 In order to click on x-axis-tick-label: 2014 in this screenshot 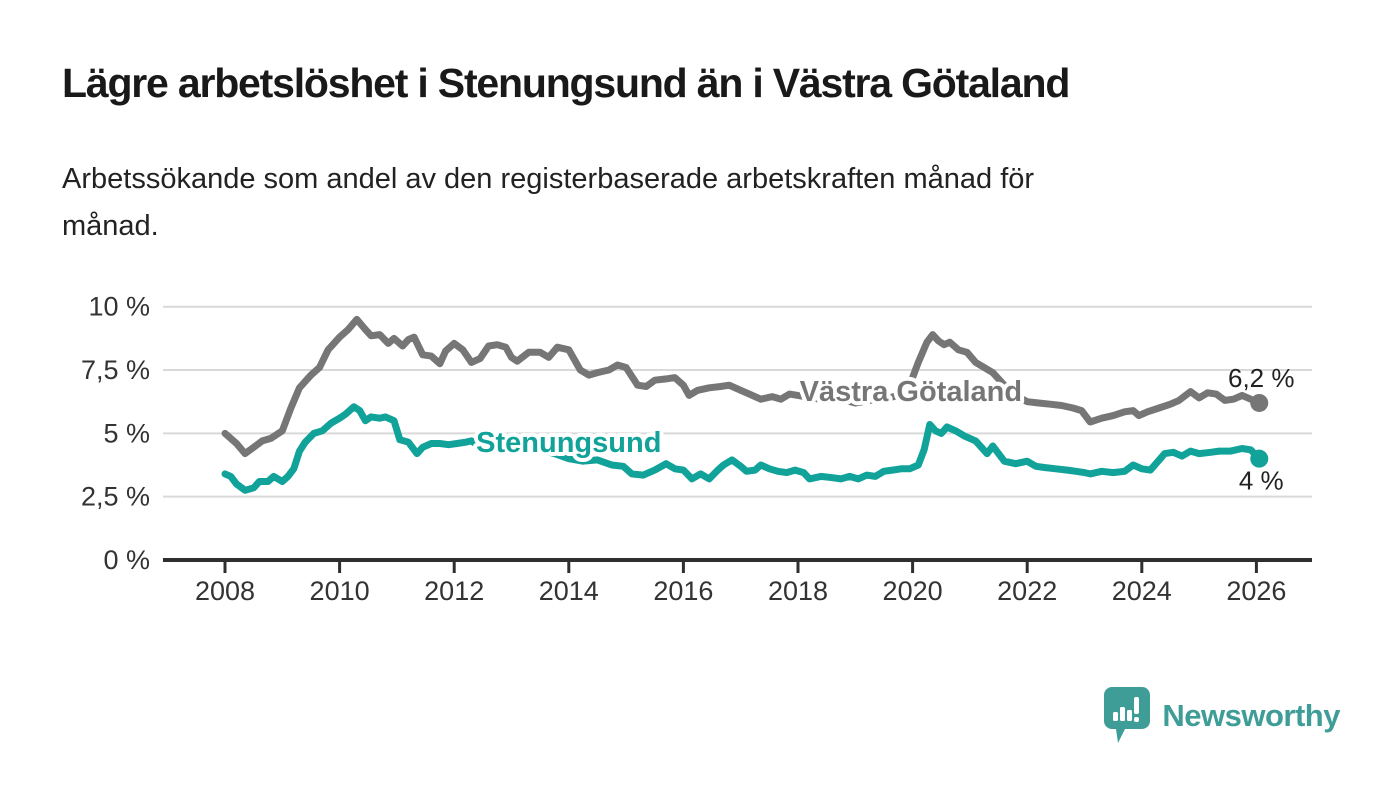, I will do `click(569, 591)`.